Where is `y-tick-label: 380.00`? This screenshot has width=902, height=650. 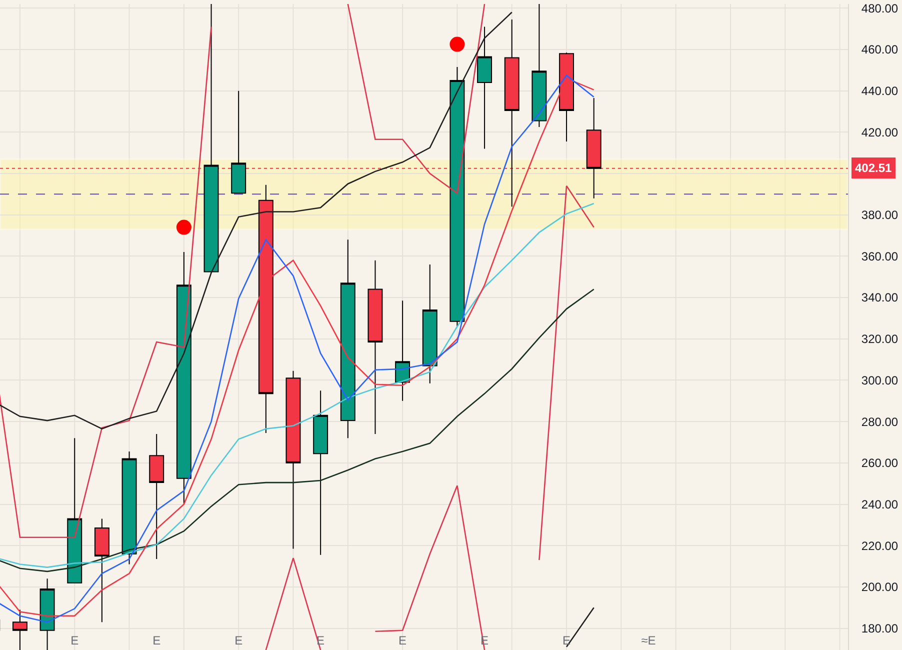
y-tick-label: 380.00 is located at coordinates (879, 215).